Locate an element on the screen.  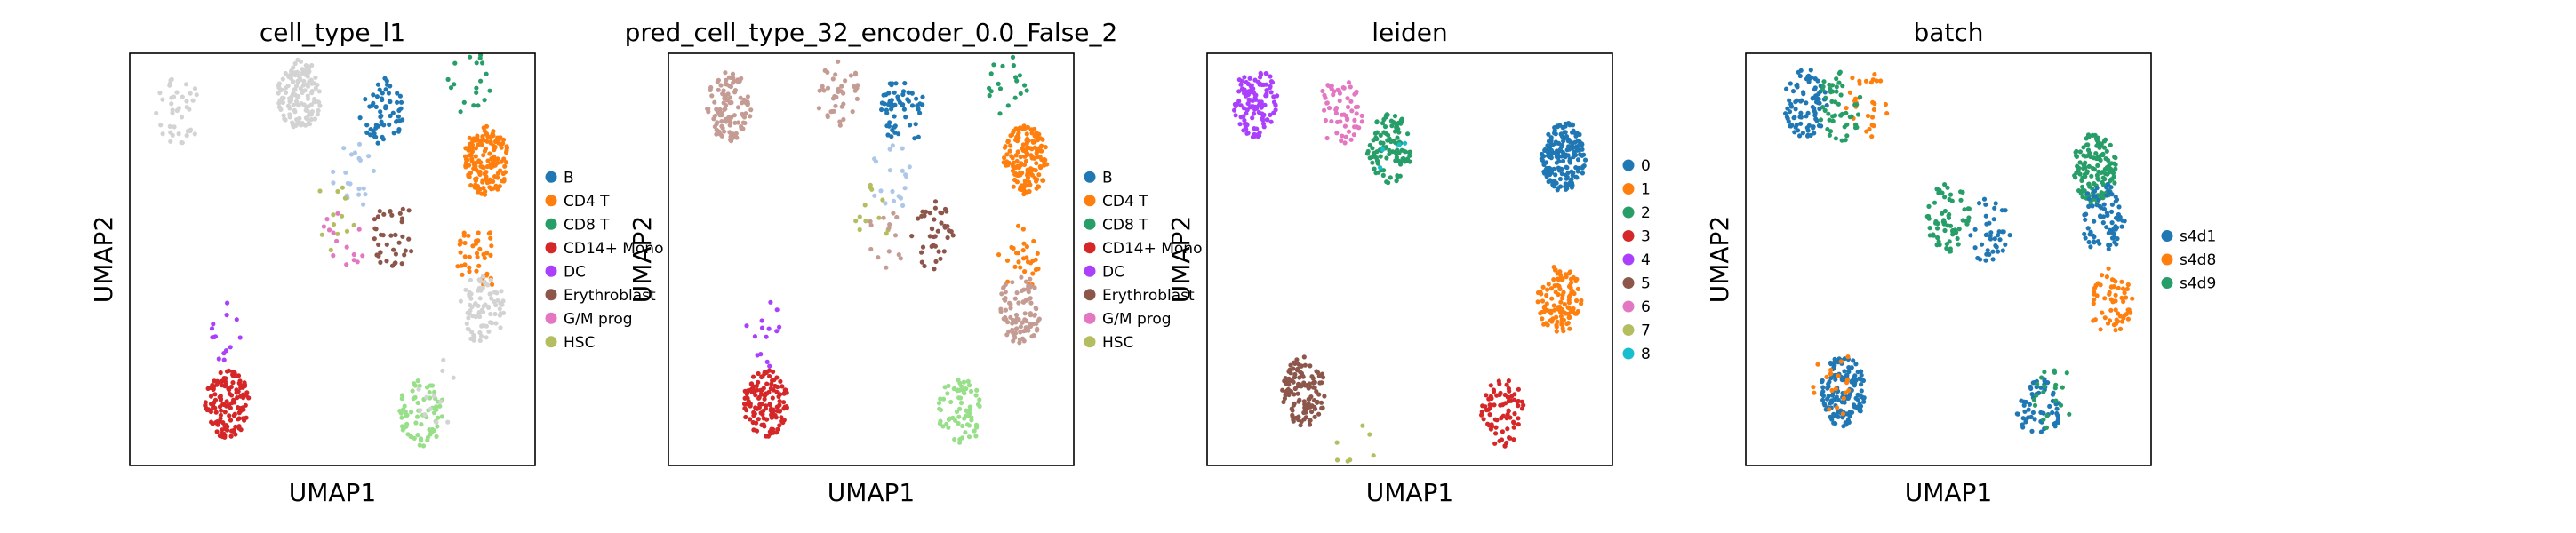
axes-frame is located at coordinates (1409, 259).